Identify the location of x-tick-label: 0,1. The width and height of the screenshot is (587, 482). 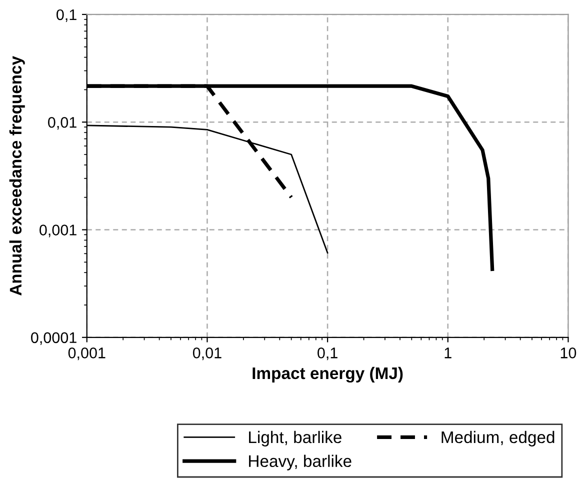
(328, 354).